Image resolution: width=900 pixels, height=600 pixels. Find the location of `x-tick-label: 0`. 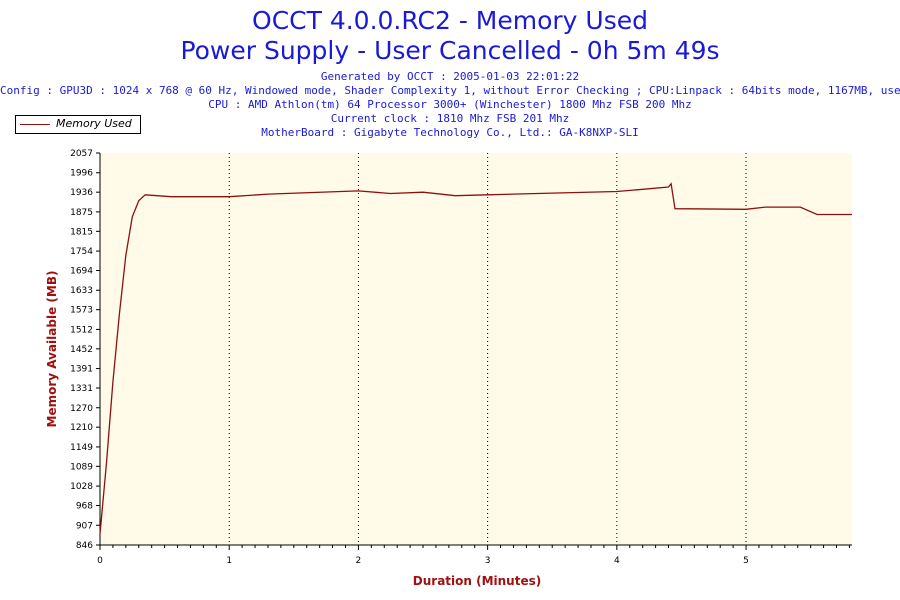

x-tick-label: 0 is located at coordinates (100, 561).